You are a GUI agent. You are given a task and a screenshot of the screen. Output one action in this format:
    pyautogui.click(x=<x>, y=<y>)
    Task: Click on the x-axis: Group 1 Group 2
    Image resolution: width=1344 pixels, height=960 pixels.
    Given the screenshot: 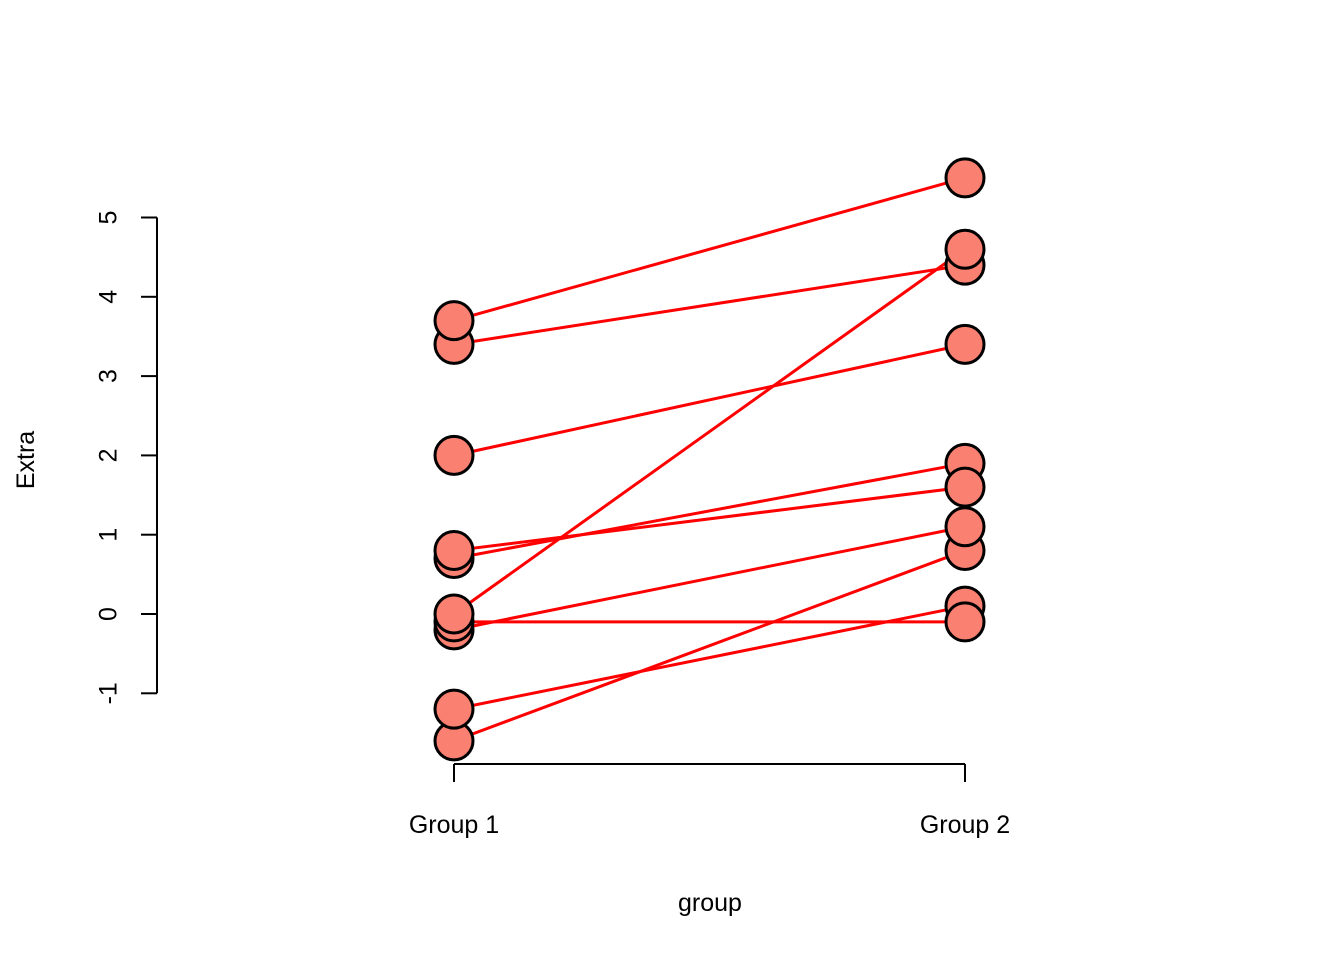 What is the action you would take?
    pyautogui.click(x=709, y=801)
    